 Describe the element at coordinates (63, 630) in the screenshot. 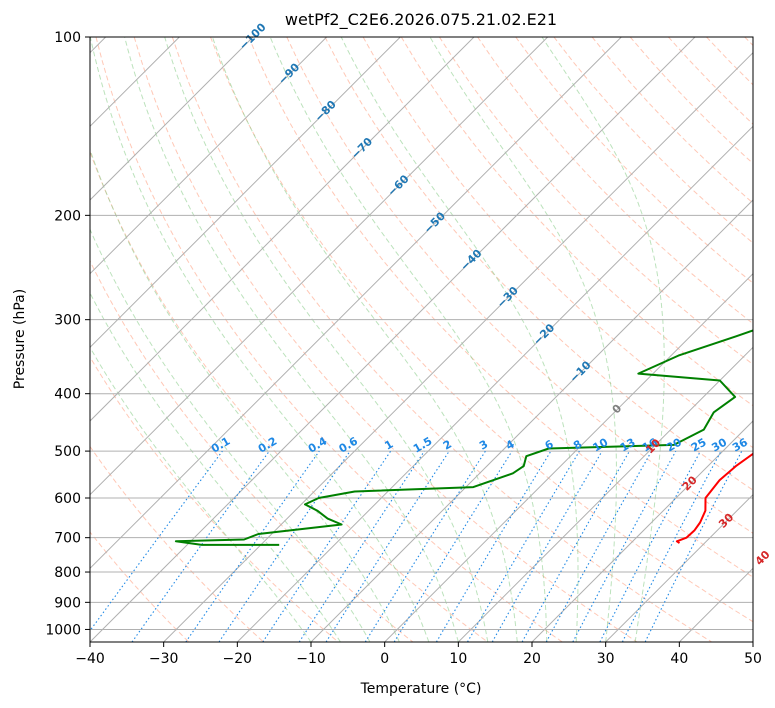

I see `y-tick-label: 1000` at that location.